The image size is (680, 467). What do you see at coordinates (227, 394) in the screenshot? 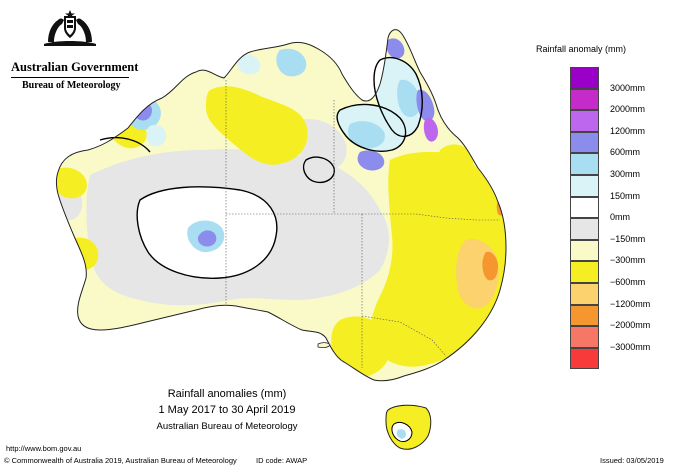
I see `map-title: Rainfall anomalies (mm)` at bounding box center [227, 394].